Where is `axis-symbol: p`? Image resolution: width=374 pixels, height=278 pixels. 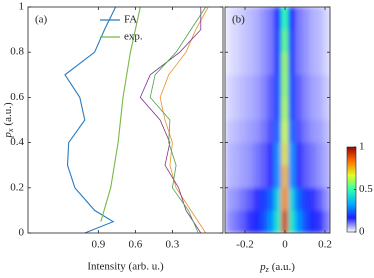
axis-symbol: p is located at coordinates (8, 135).